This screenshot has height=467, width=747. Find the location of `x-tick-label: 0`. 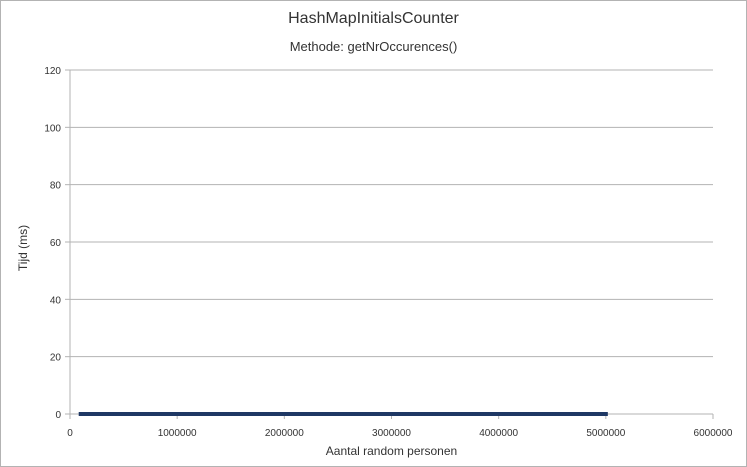

x-tick-label: 0 is located at coordinates (70, 433).